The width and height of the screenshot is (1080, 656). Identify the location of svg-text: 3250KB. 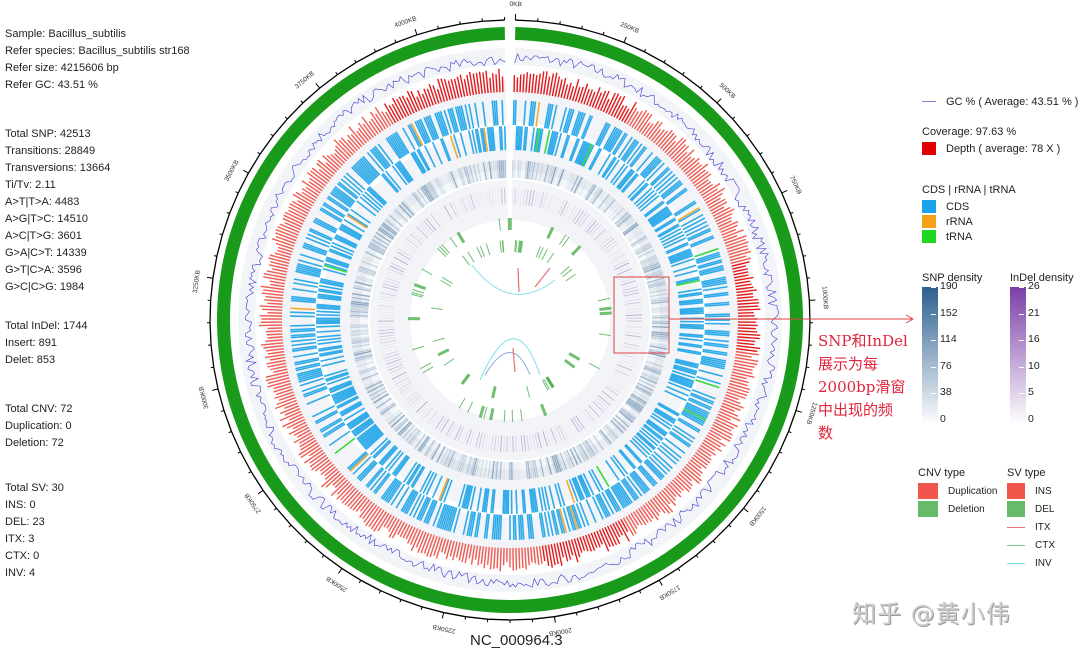
(197, 282).